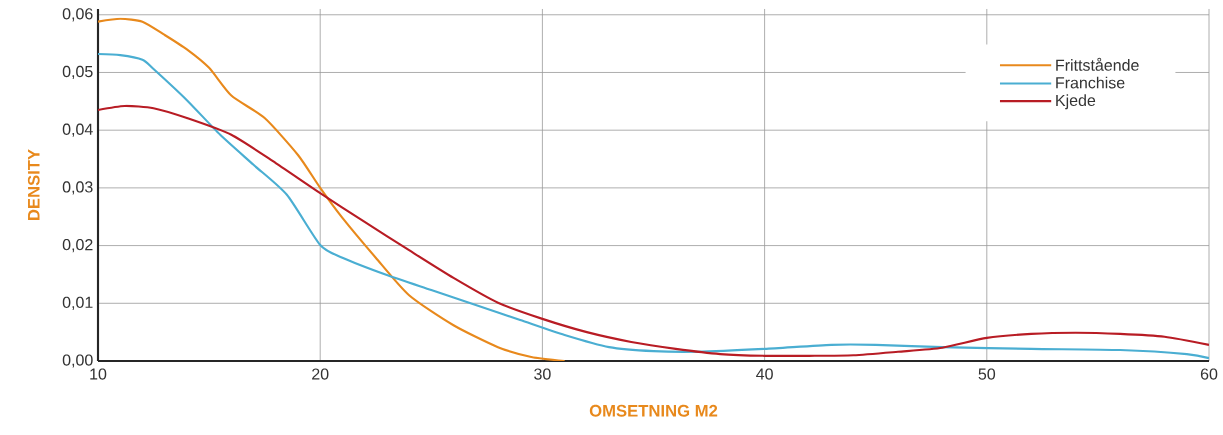  I want to click on y-tick-label: 0,05, so click(77, 72).